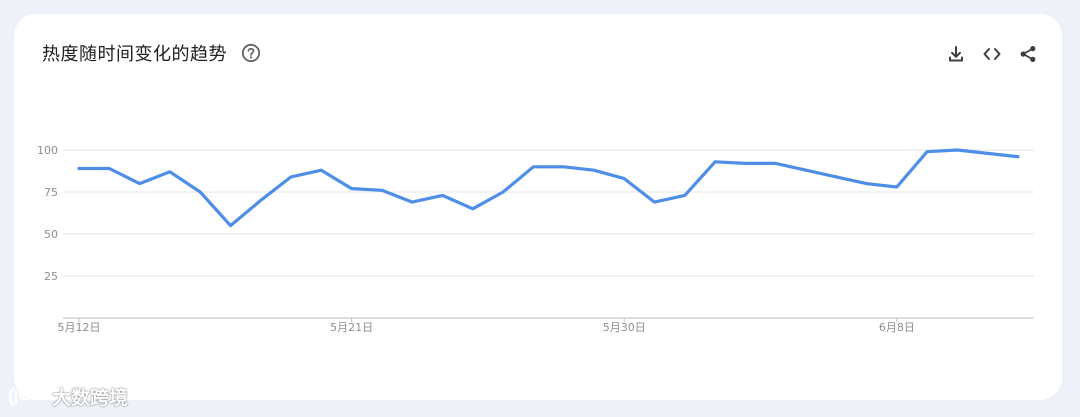  What do you see at coordinates (47, 213) in the screenshot?
I see `y-axis-ticks: 25 50 75 100` at bounding box center [47, 213].